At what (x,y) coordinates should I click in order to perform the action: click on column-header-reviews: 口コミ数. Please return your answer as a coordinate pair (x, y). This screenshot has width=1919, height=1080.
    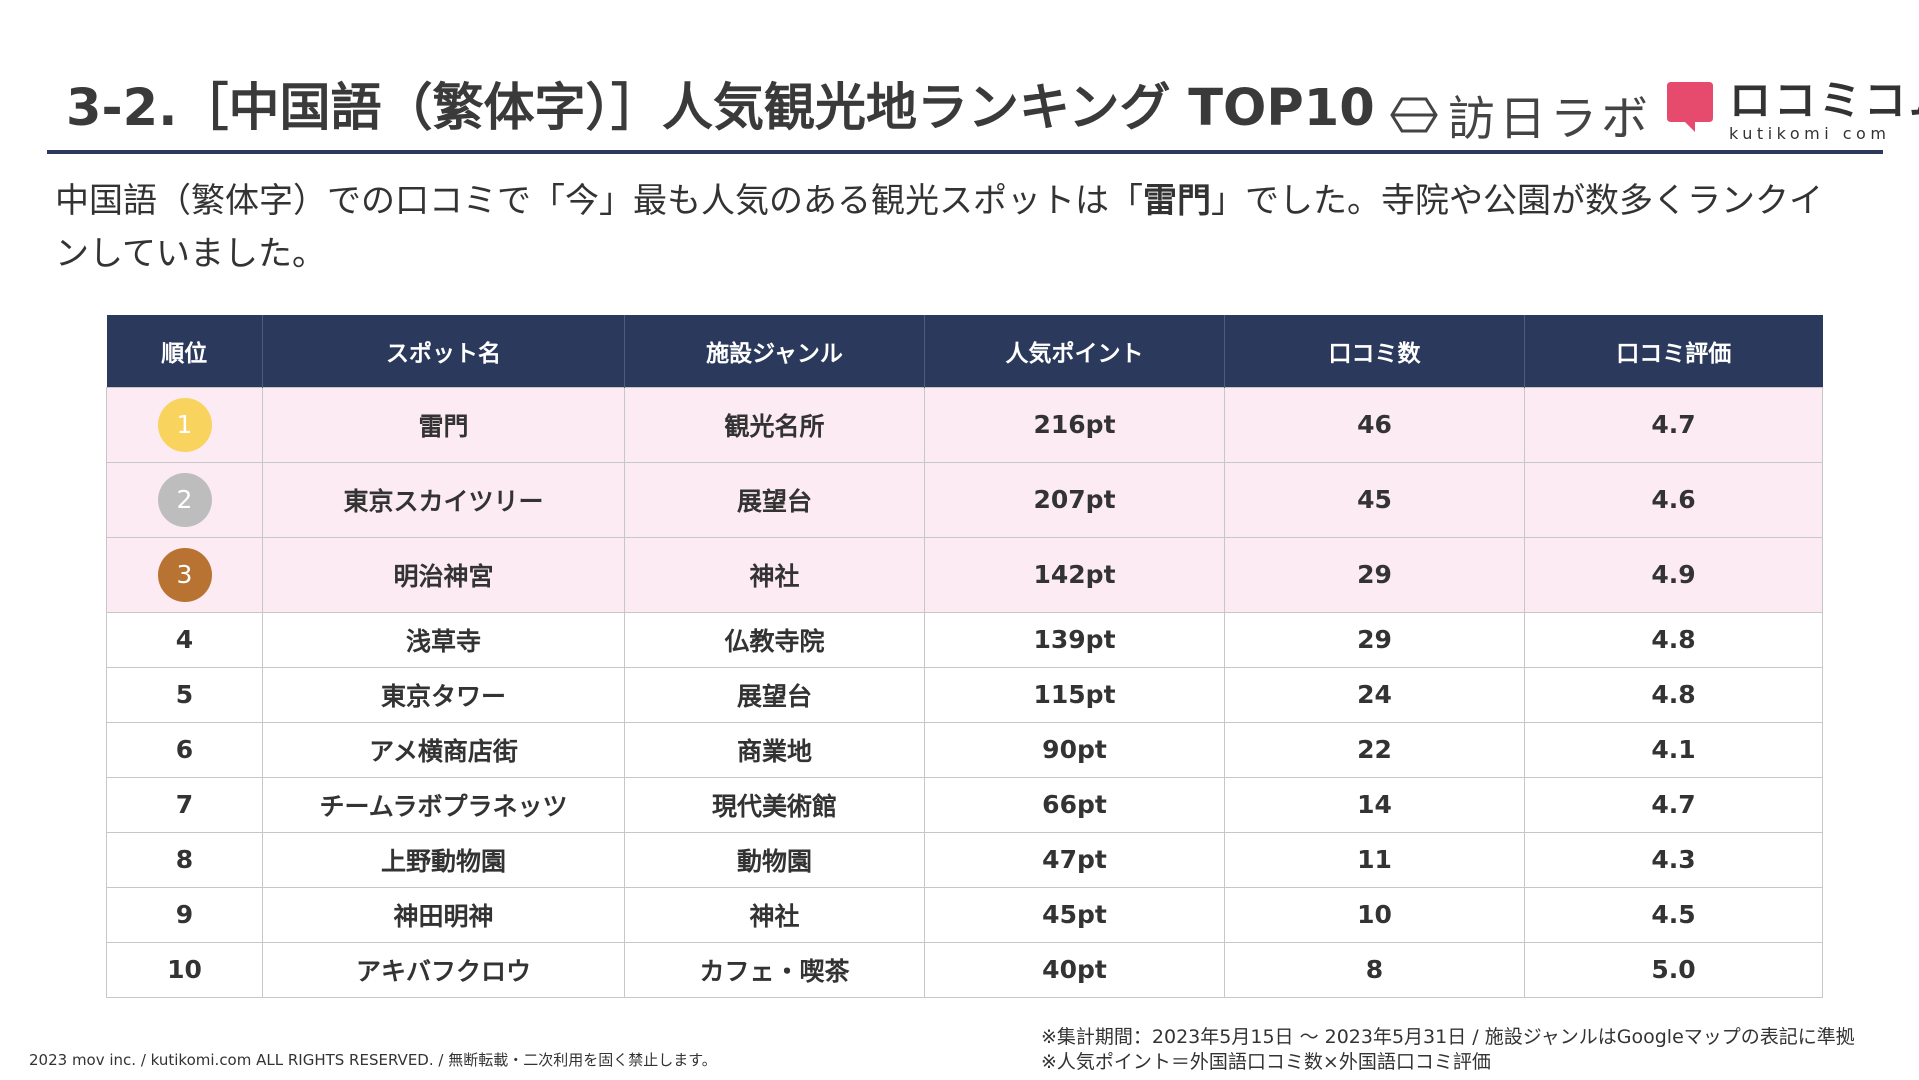
    Looking at the image, I should click on (1374, 351).